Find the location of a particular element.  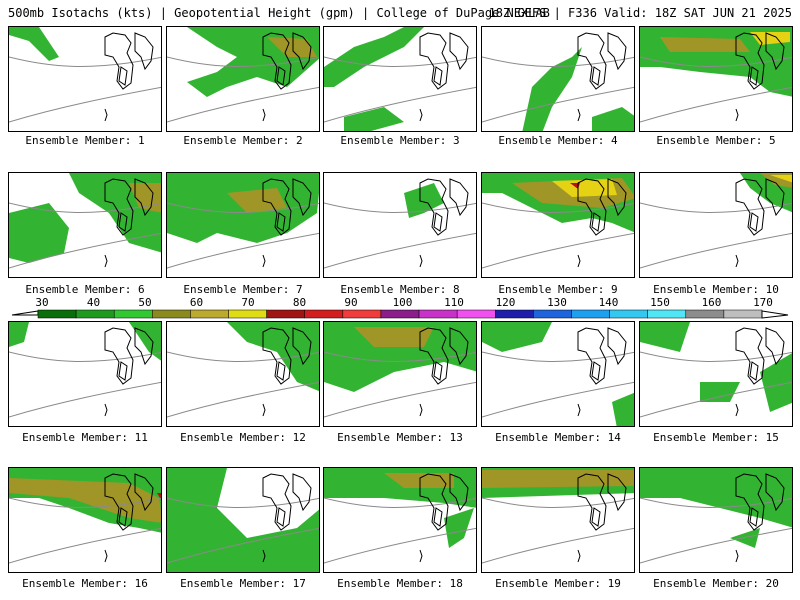

panel-caption: Ensemble Member: 5 is located at coordinates (716, 140).